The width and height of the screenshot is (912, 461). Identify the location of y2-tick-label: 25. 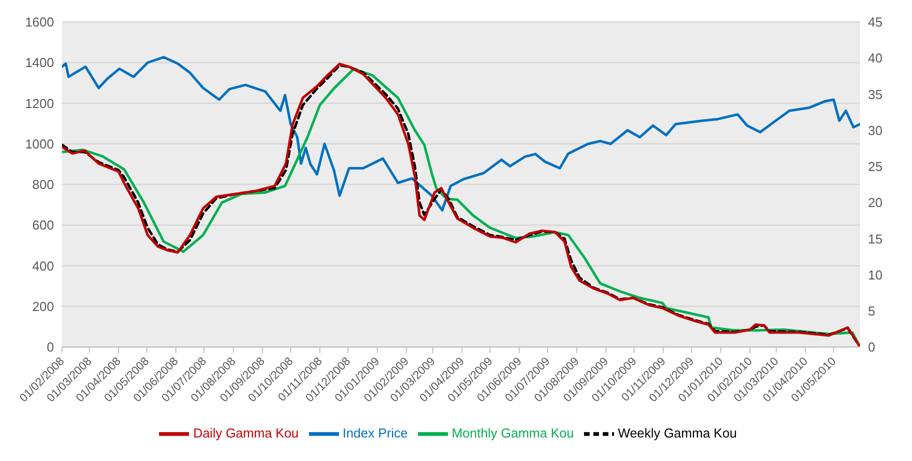
(875, 166).